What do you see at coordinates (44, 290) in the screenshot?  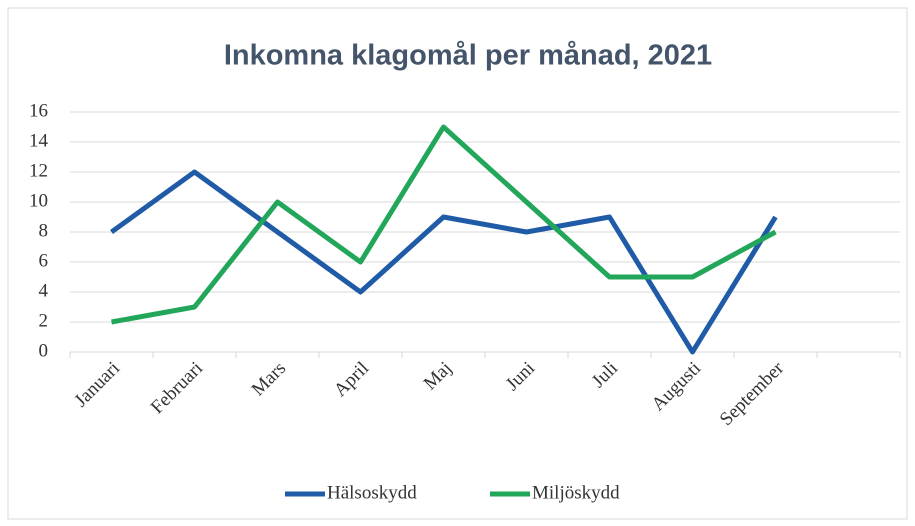 I see `y-tick-label: 4` at bounding box center [44, 290].